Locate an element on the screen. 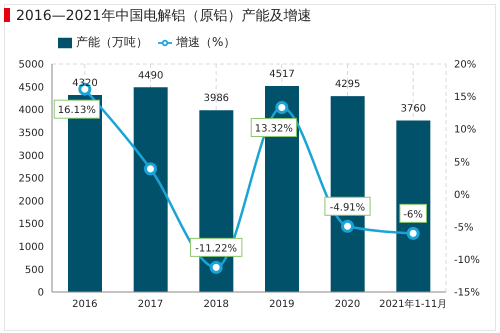  y-tick-label: 3500 is located at coordinates (31, 133).